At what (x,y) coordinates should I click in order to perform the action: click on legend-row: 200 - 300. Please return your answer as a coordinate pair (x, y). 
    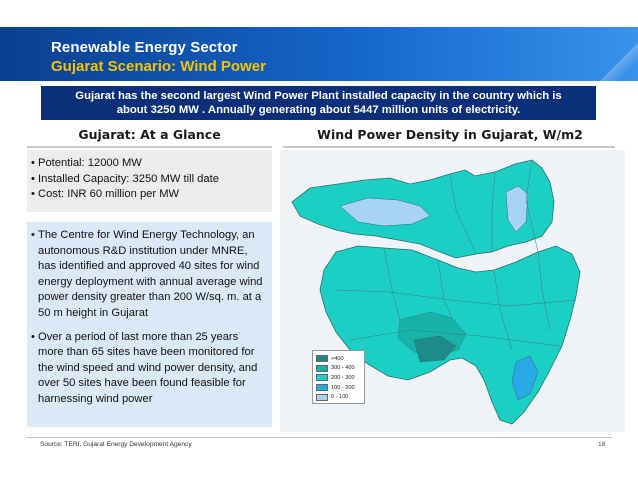
    Looking at the image, I should click on (339, 378).